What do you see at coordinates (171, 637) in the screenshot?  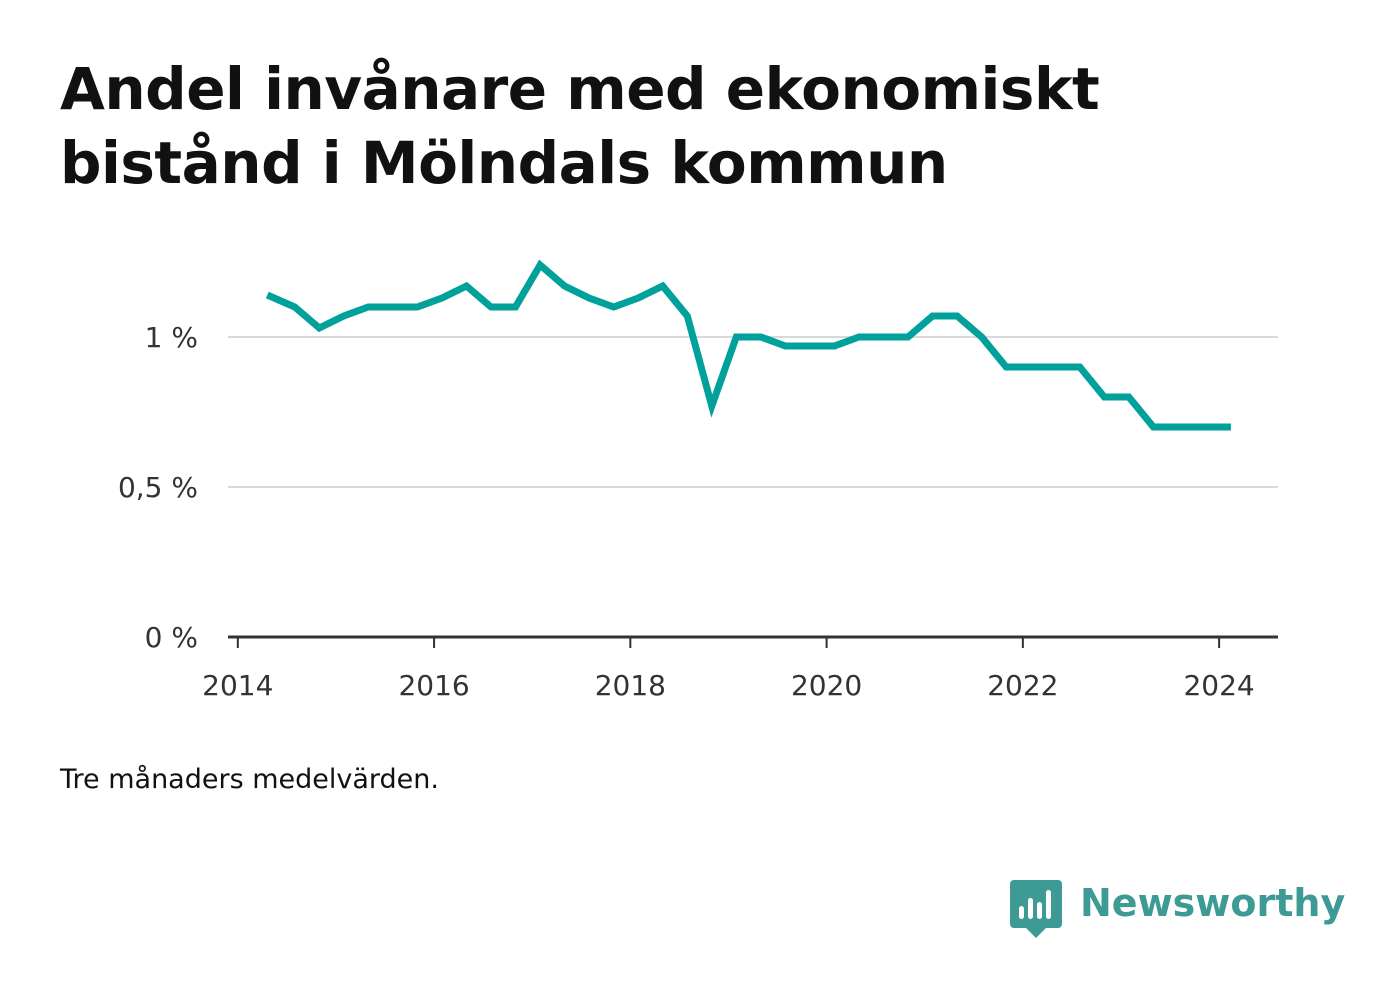 I see `y-tick-label: 0 %` at bounding box center [171, 637].